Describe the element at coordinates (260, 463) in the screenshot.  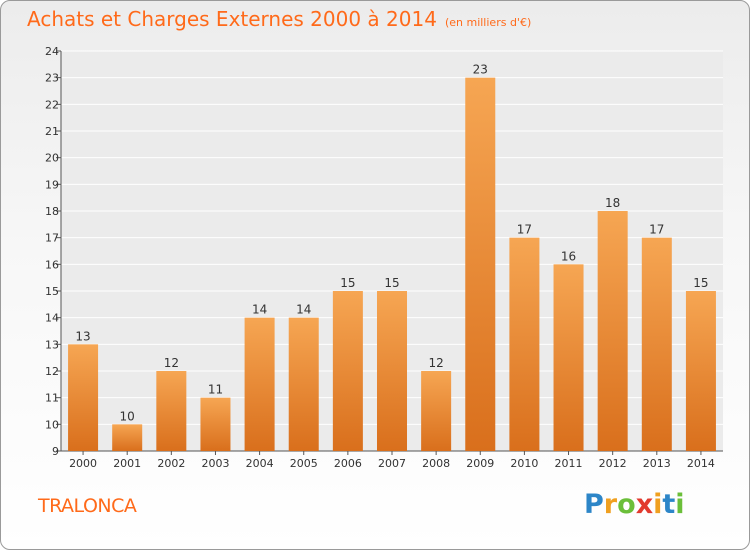
I see `x-tick-label: 2004` at that location.